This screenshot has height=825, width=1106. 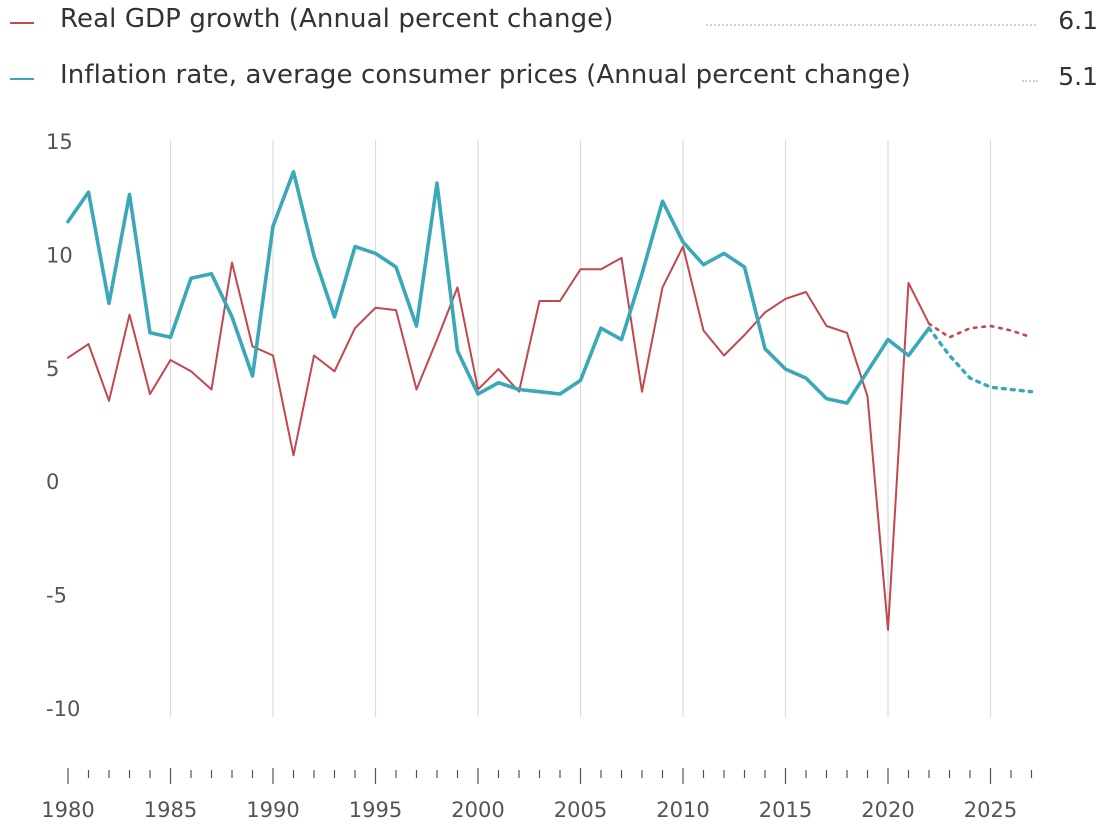 What do you see at coordinates (56, 596) in the screenshot?
I see `y-tick-label: -5` at bounding box center [56, 596].